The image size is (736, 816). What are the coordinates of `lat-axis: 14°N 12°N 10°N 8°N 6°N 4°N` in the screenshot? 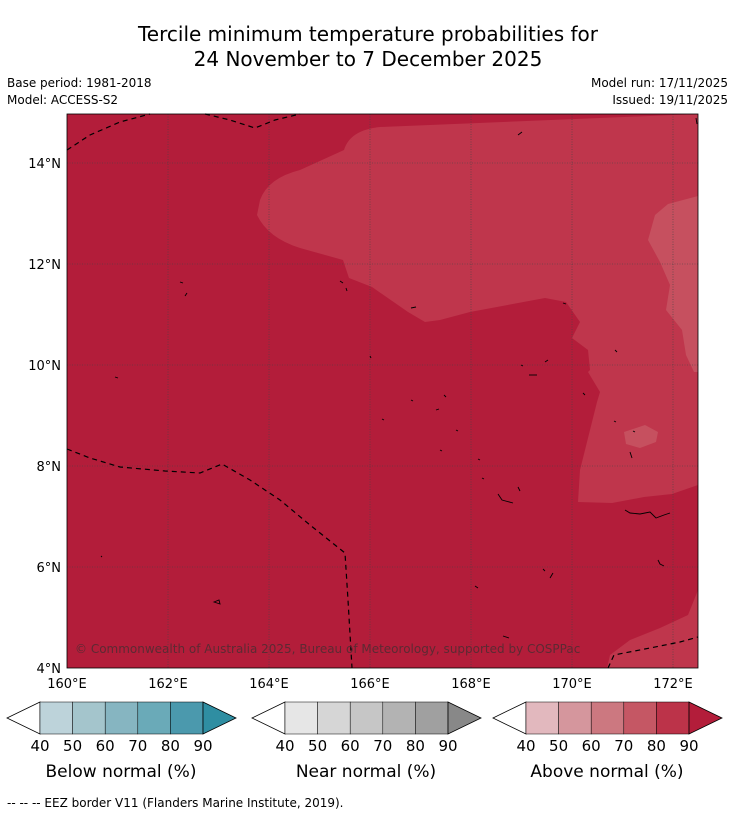 It's located at (44, 417).